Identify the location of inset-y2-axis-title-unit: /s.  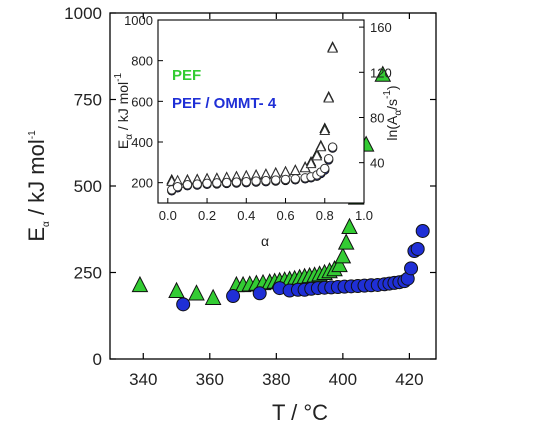
(392, 104).